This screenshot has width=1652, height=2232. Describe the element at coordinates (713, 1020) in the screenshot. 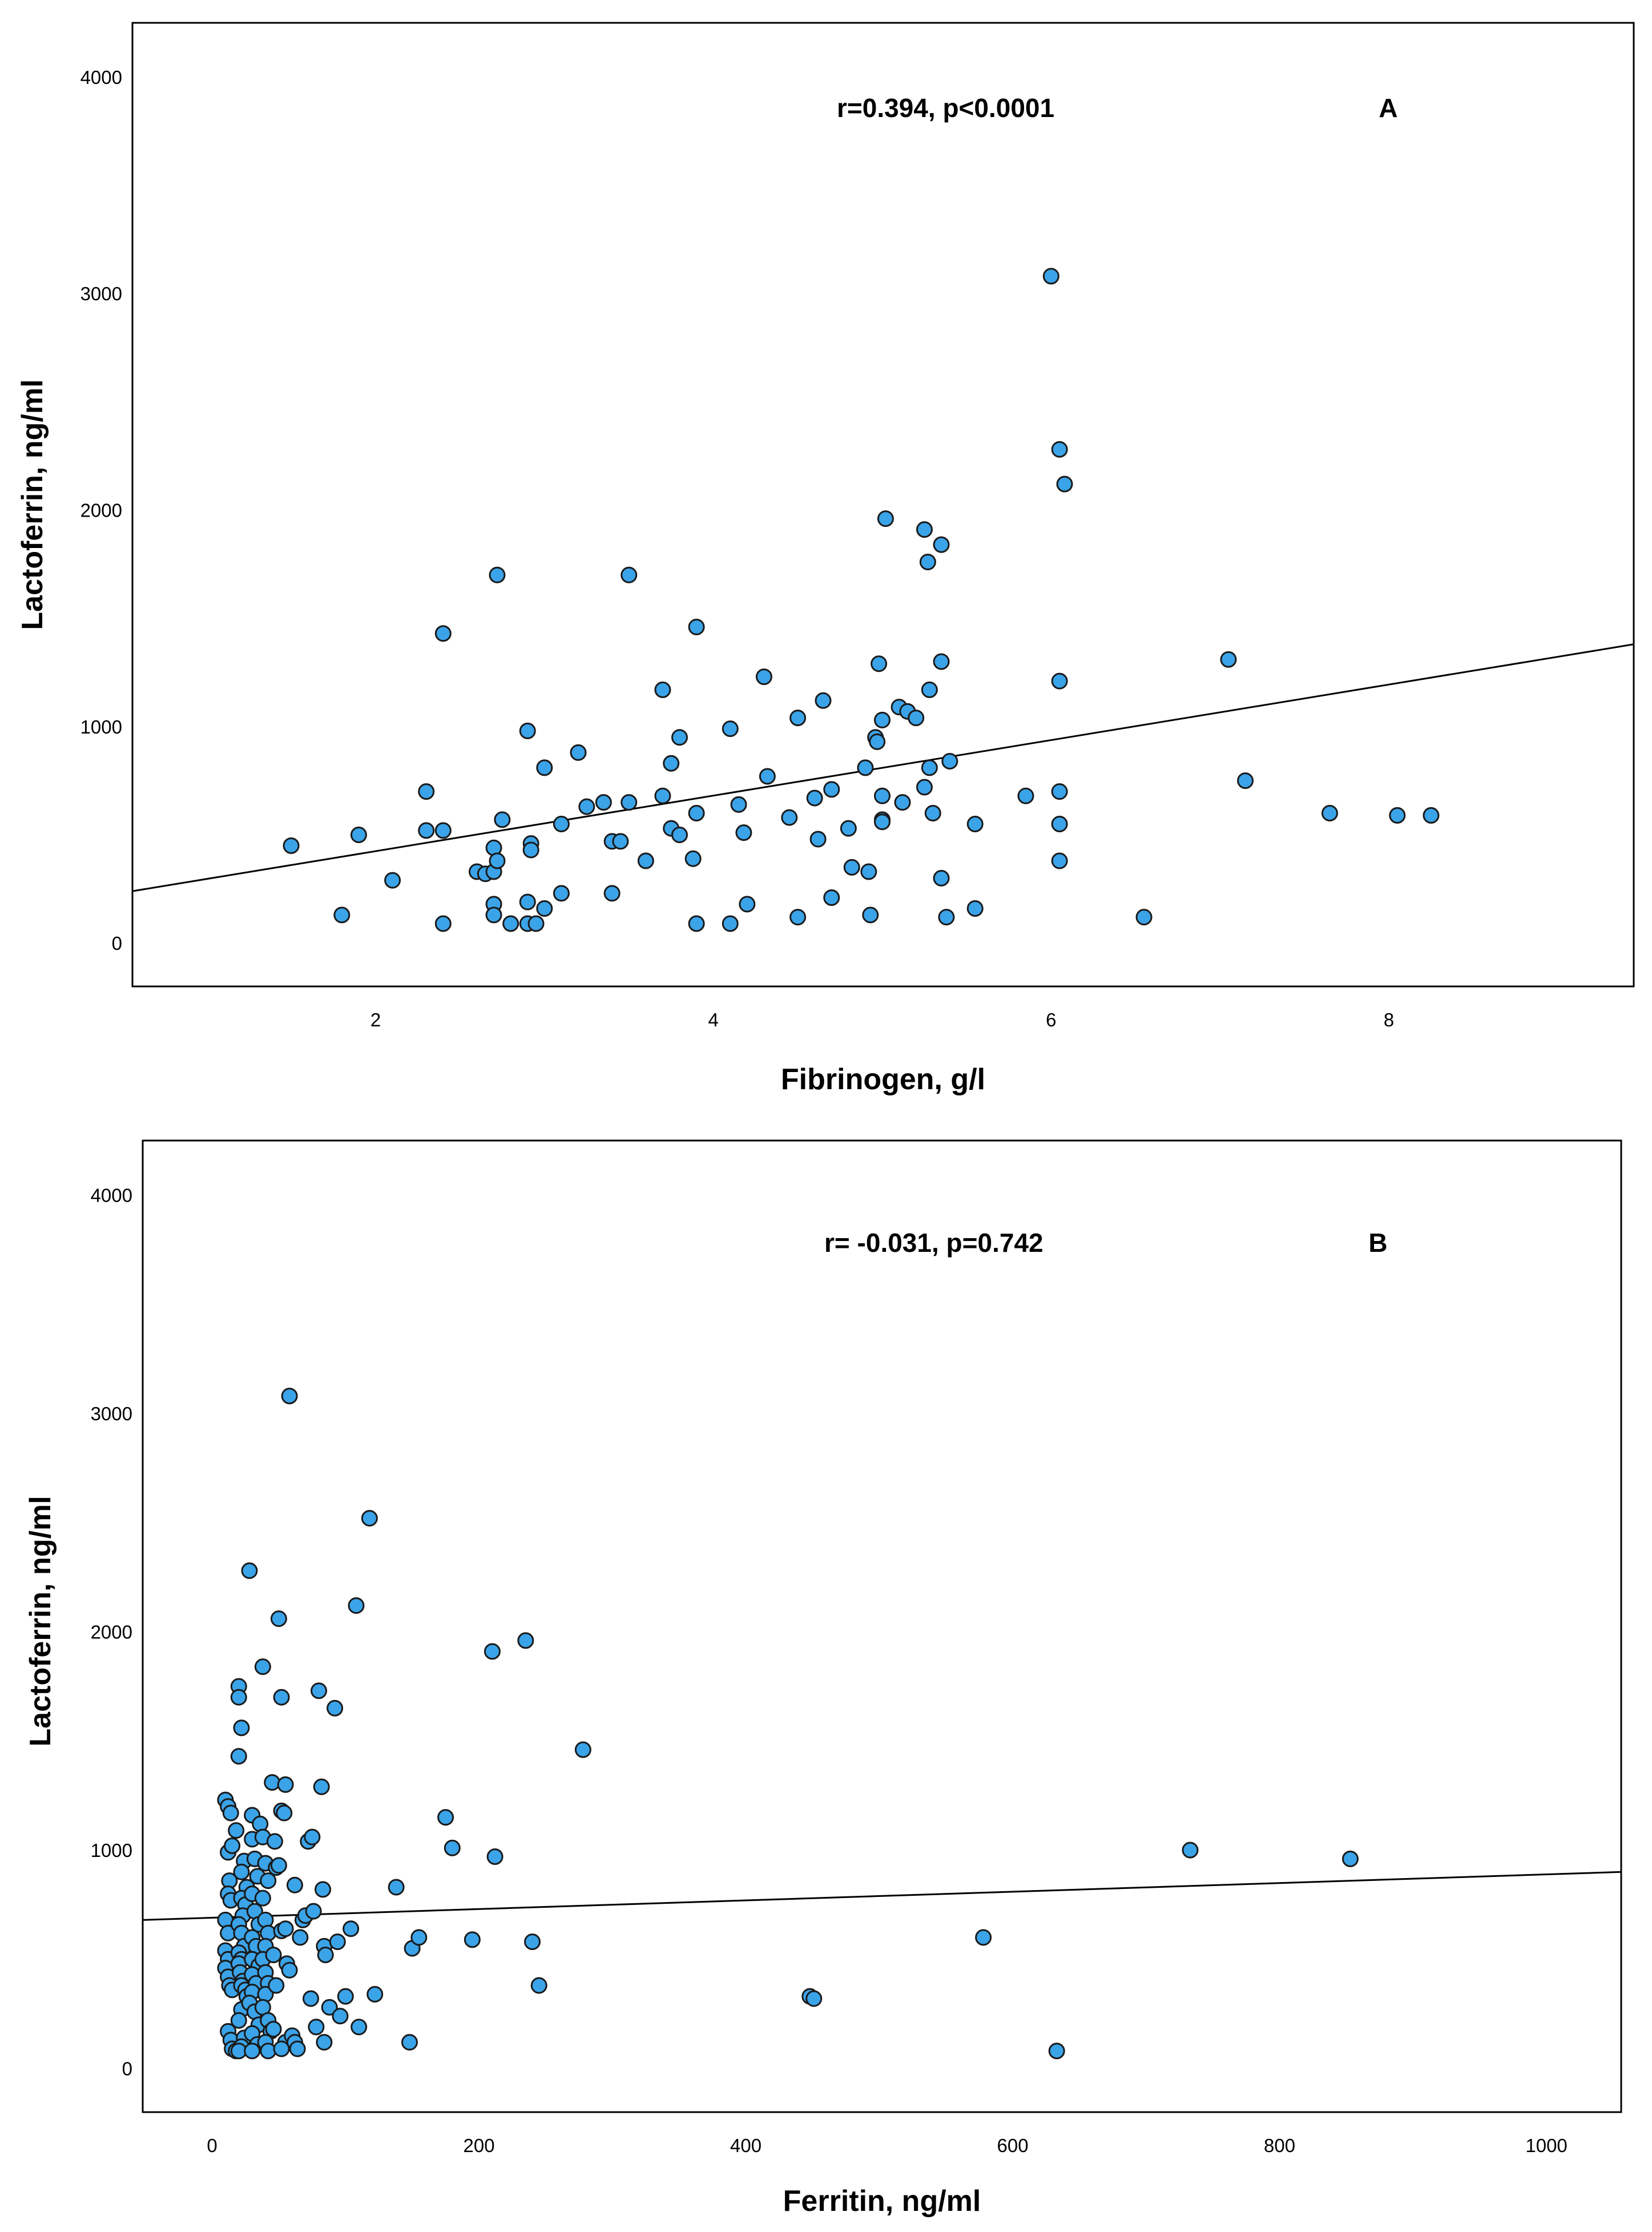

I see `x-tick-label: 4` at that location.